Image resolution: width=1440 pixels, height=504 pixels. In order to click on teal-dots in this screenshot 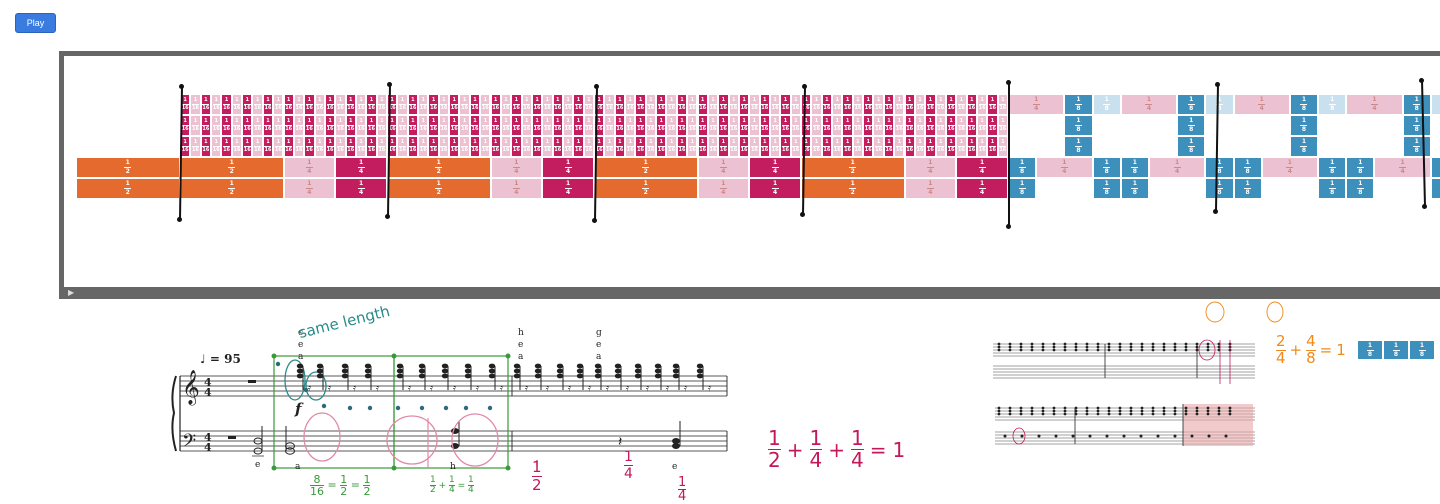, I will do `click(384, 386)`.